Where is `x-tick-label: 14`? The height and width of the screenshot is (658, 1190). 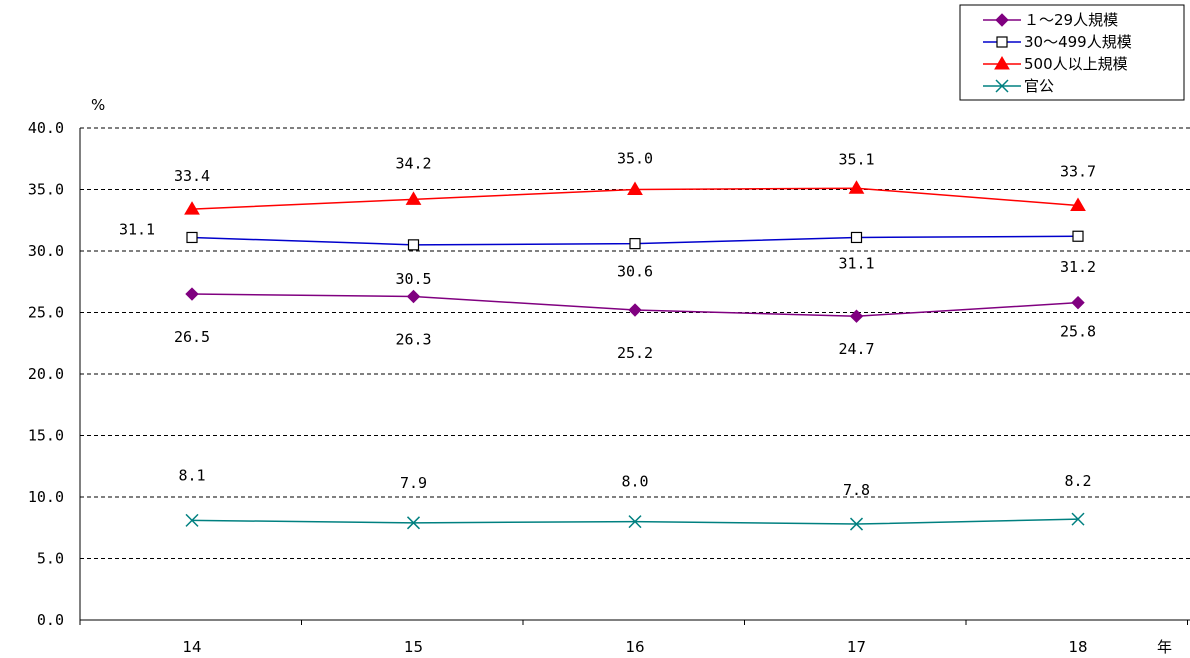
x-tick-label: 14 is located at coordinates (191, 647).